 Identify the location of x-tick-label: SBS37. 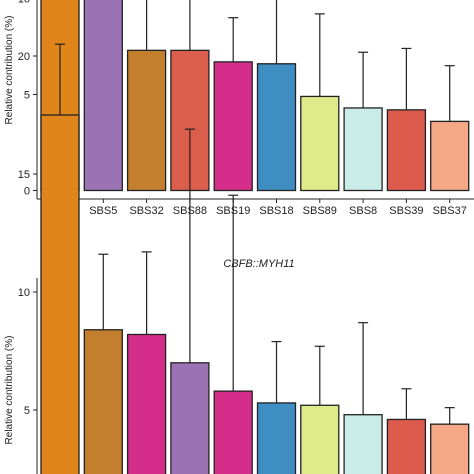
(450, 211).